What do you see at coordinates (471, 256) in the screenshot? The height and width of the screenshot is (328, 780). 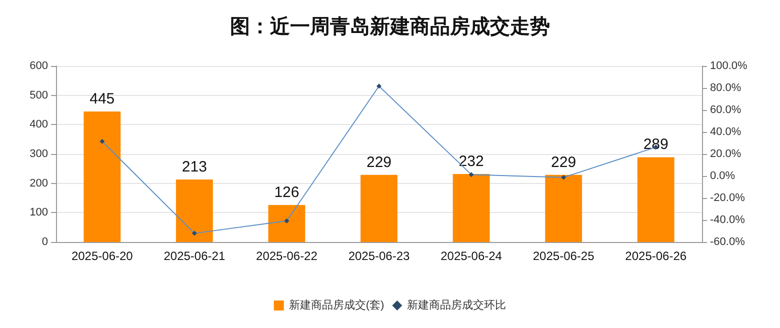 I see `x-tick-label: 2025-06-24` at bounding box center [471, 256].